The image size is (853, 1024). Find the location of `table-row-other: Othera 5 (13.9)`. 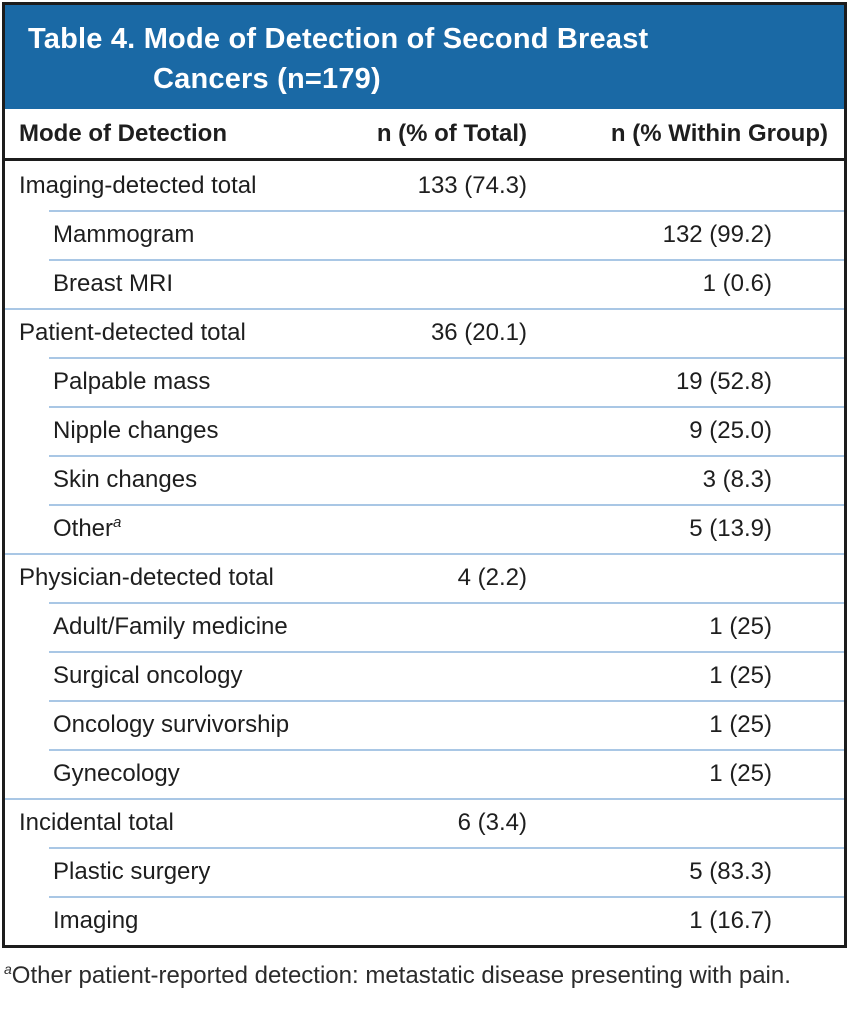

table-row-other: Othera 5 (13.9) is located at coordinates (424, 528).